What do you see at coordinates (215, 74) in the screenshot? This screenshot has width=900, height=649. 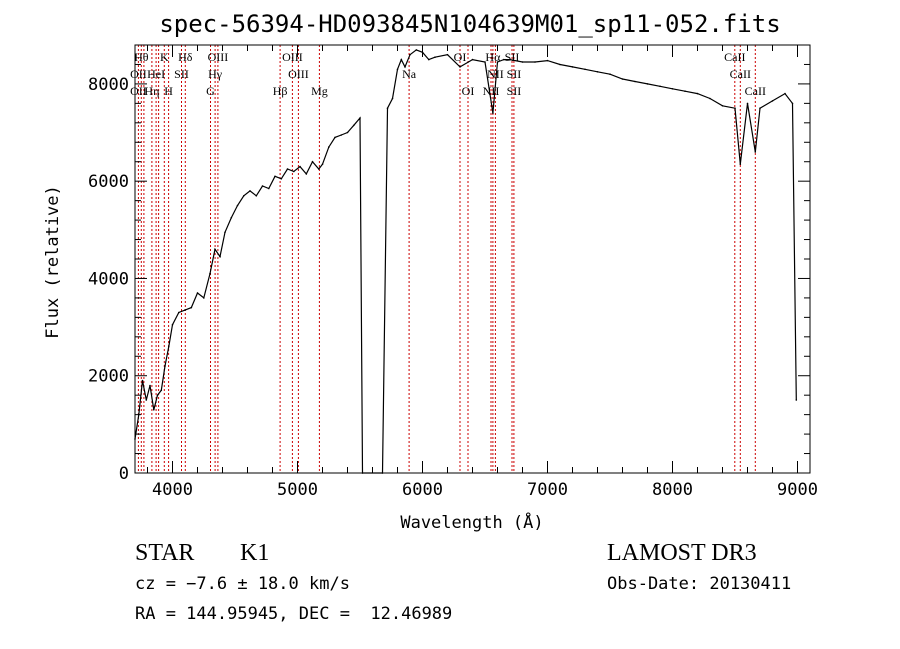 I see `line-label: Hγ` at bounding box center [215, 74].